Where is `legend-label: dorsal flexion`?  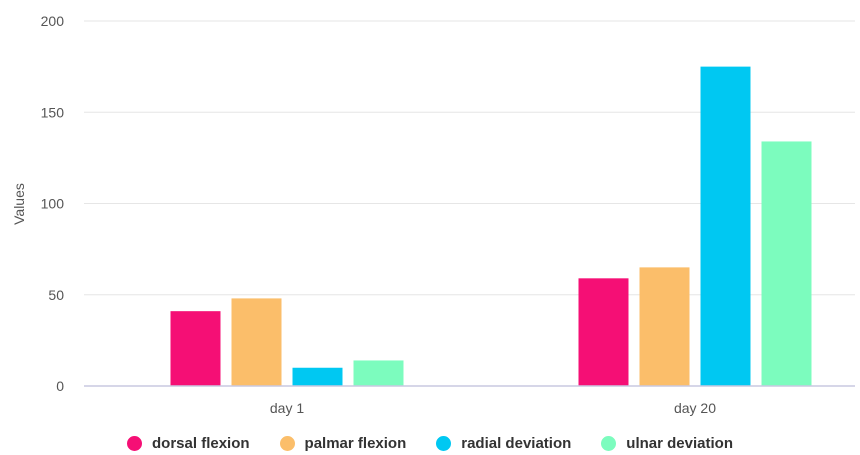 legend-label: dorsal flexion is located at coordinates (201, 443).